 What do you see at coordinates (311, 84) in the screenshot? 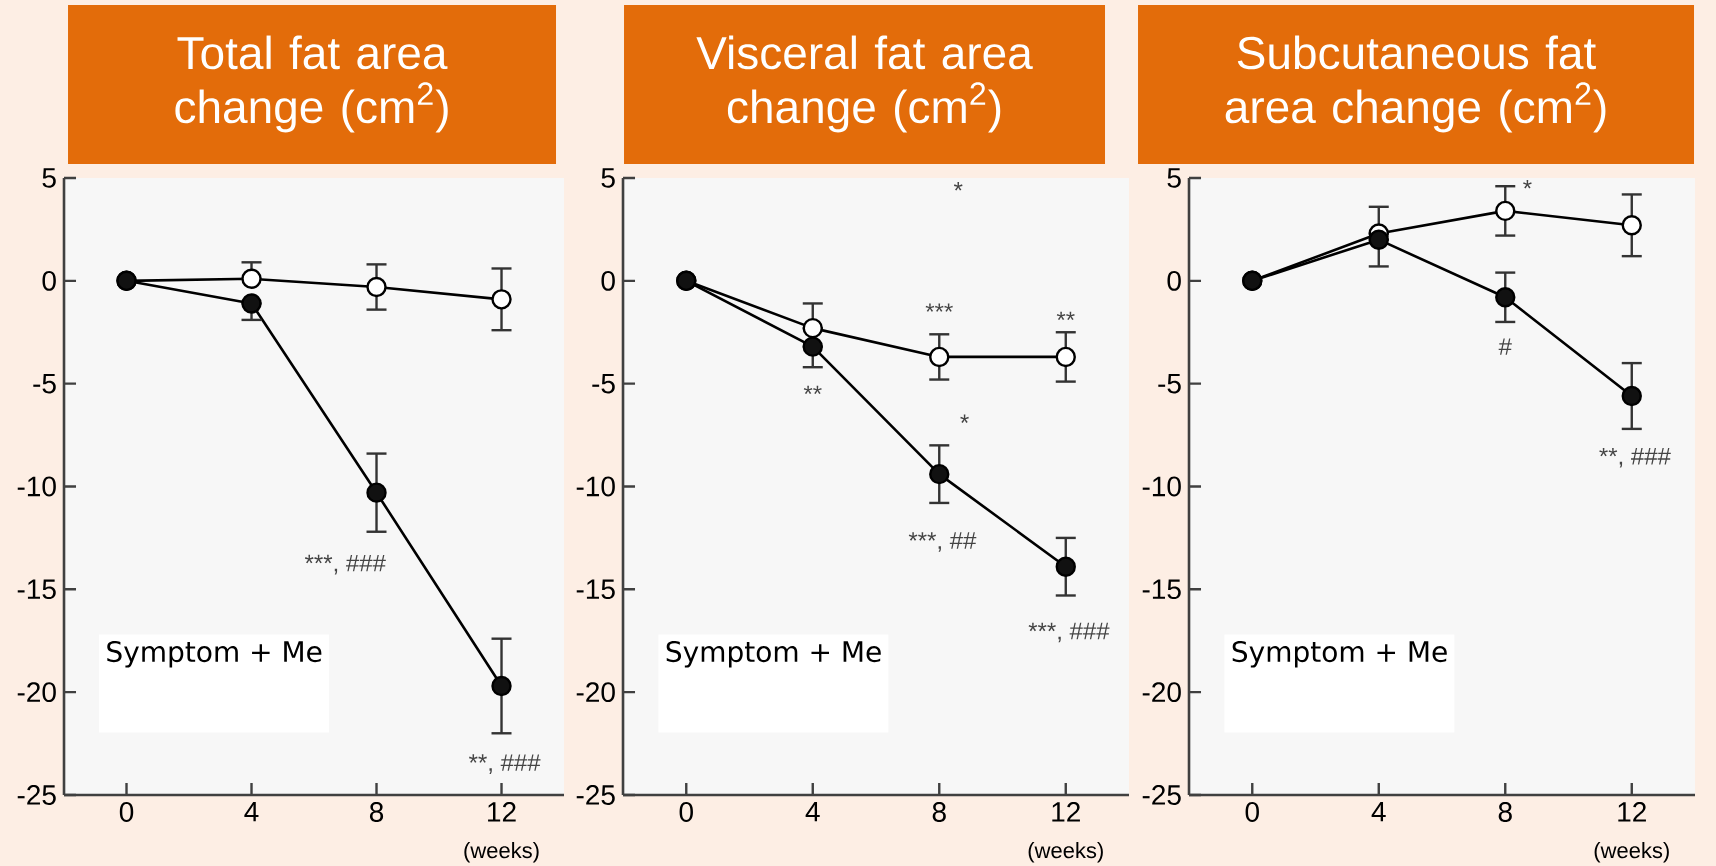
I see `chart-title: Total fat area change (cm$^{2}$)` at bounding box center [311, 84].